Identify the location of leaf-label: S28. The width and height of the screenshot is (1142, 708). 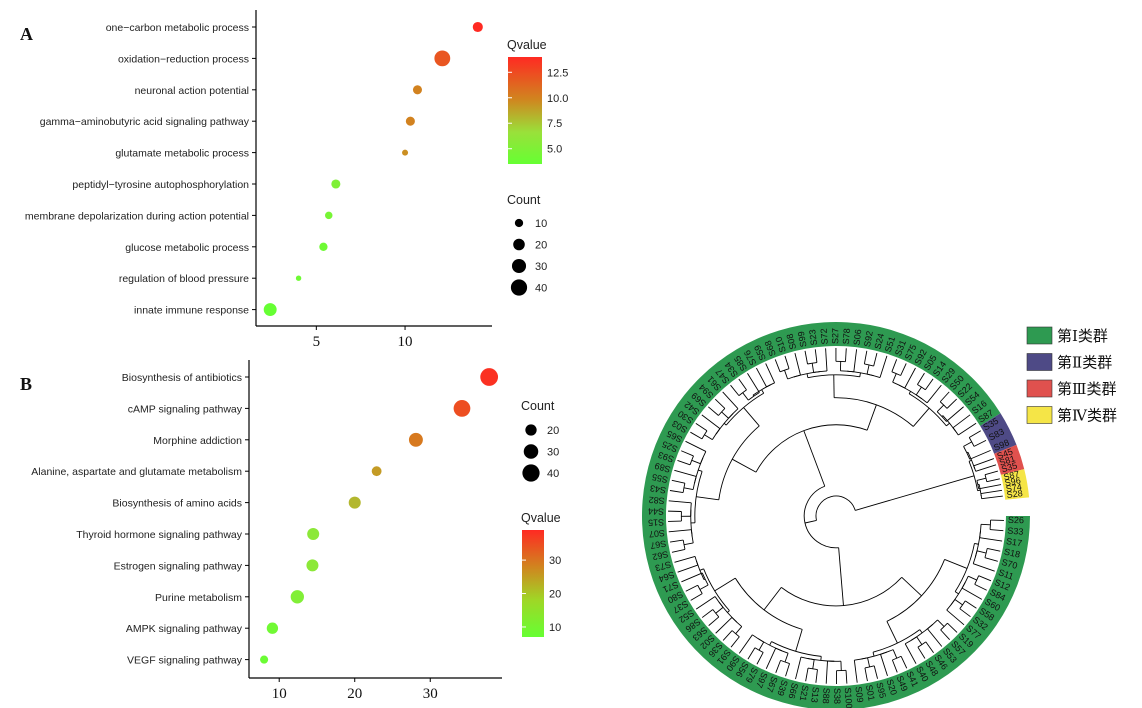
(1014, 494).